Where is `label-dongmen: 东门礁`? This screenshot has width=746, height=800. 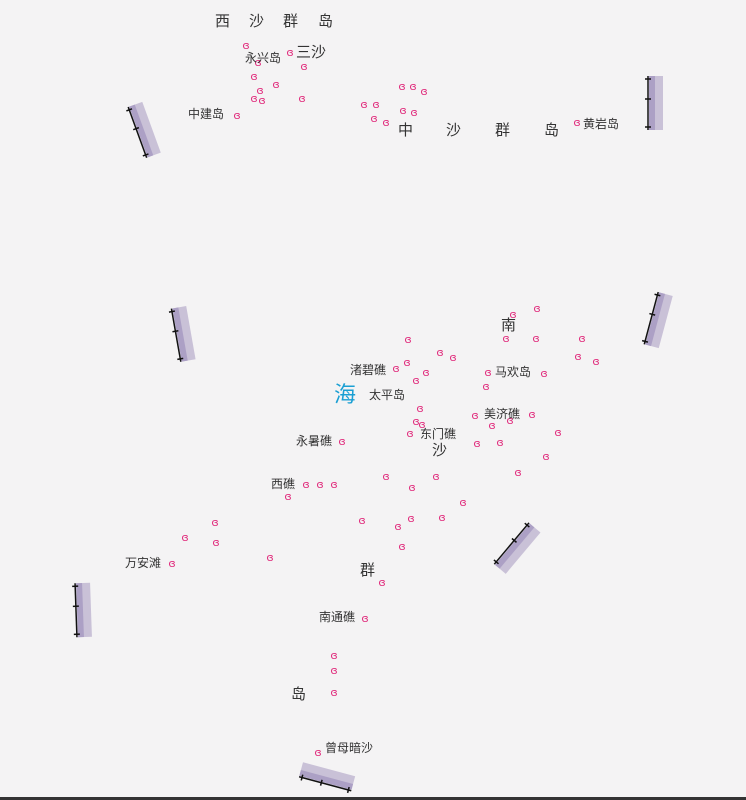 label-dongmen: 东门礁 is located at coordinates (438, 434).